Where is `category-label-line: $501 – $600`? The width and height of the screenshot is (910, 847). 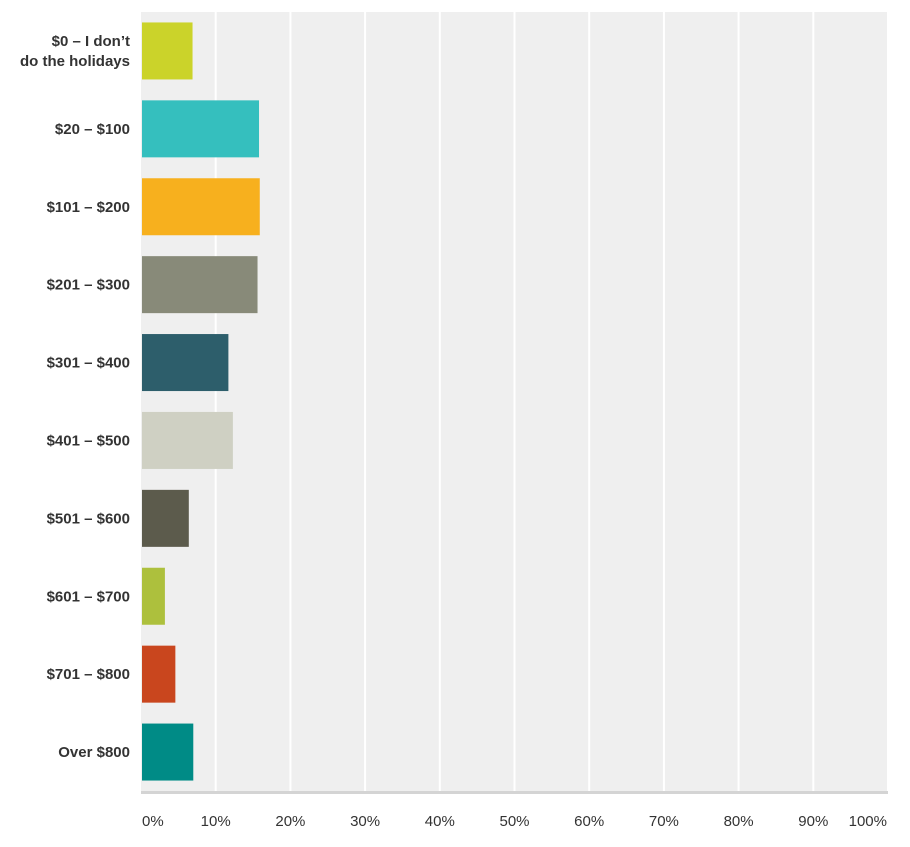 category-label-line: $501 – $600 is located at coordinates (88, 518).